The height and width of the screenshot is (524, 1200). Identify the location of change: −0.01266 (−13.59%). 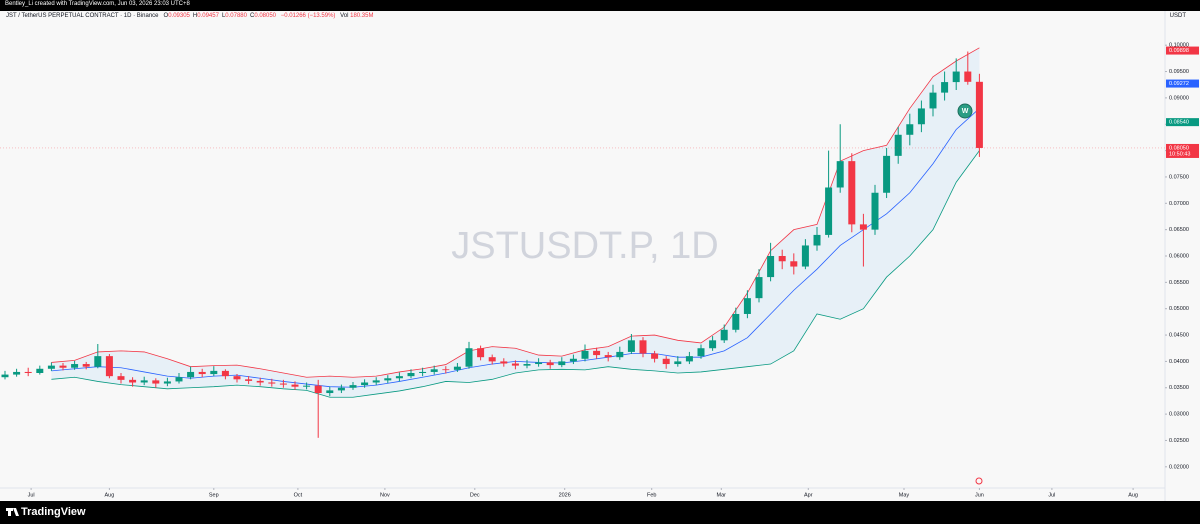
(308, 16).